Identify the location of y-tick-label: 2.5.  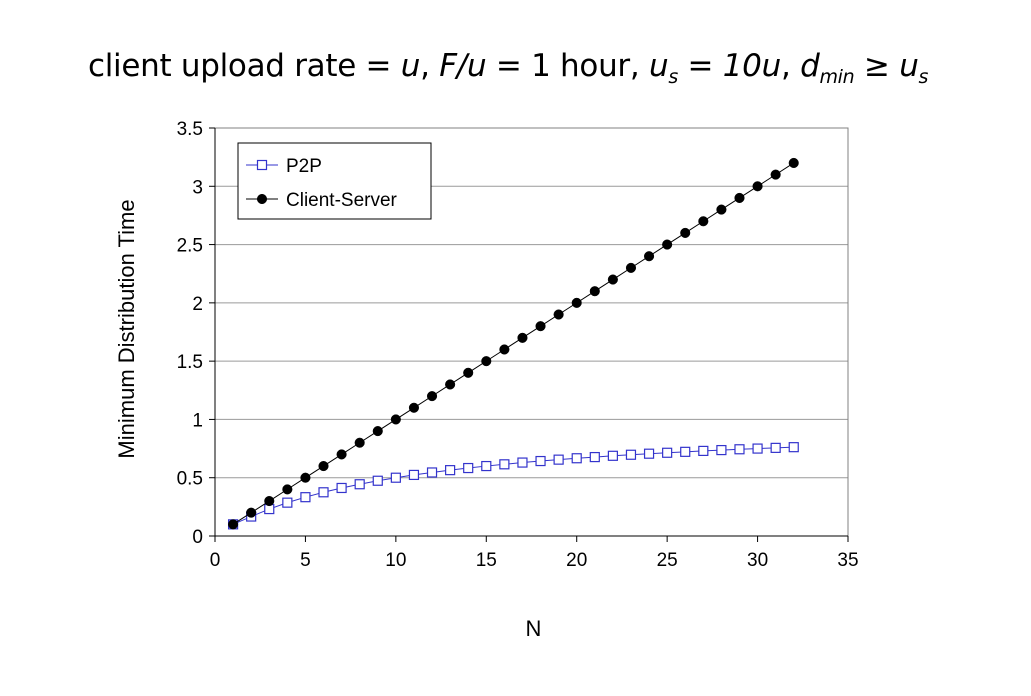
(190, 246).